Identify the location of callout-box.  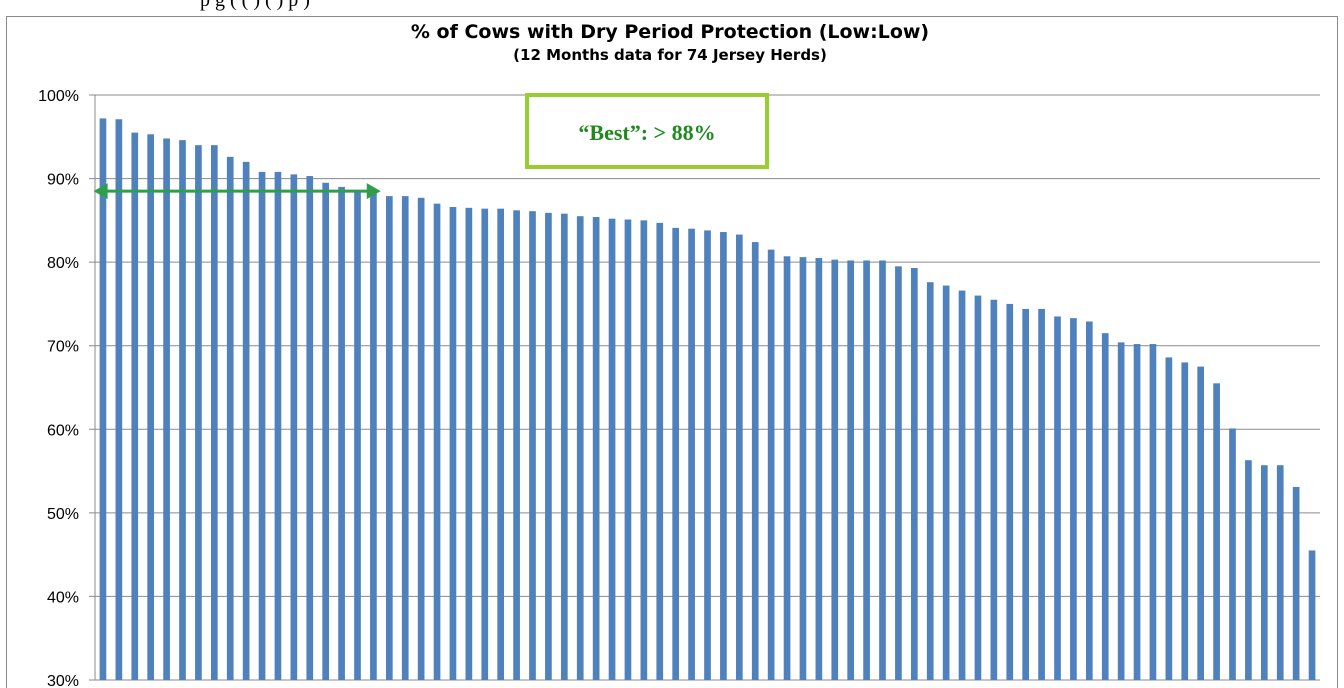
(647, 131).